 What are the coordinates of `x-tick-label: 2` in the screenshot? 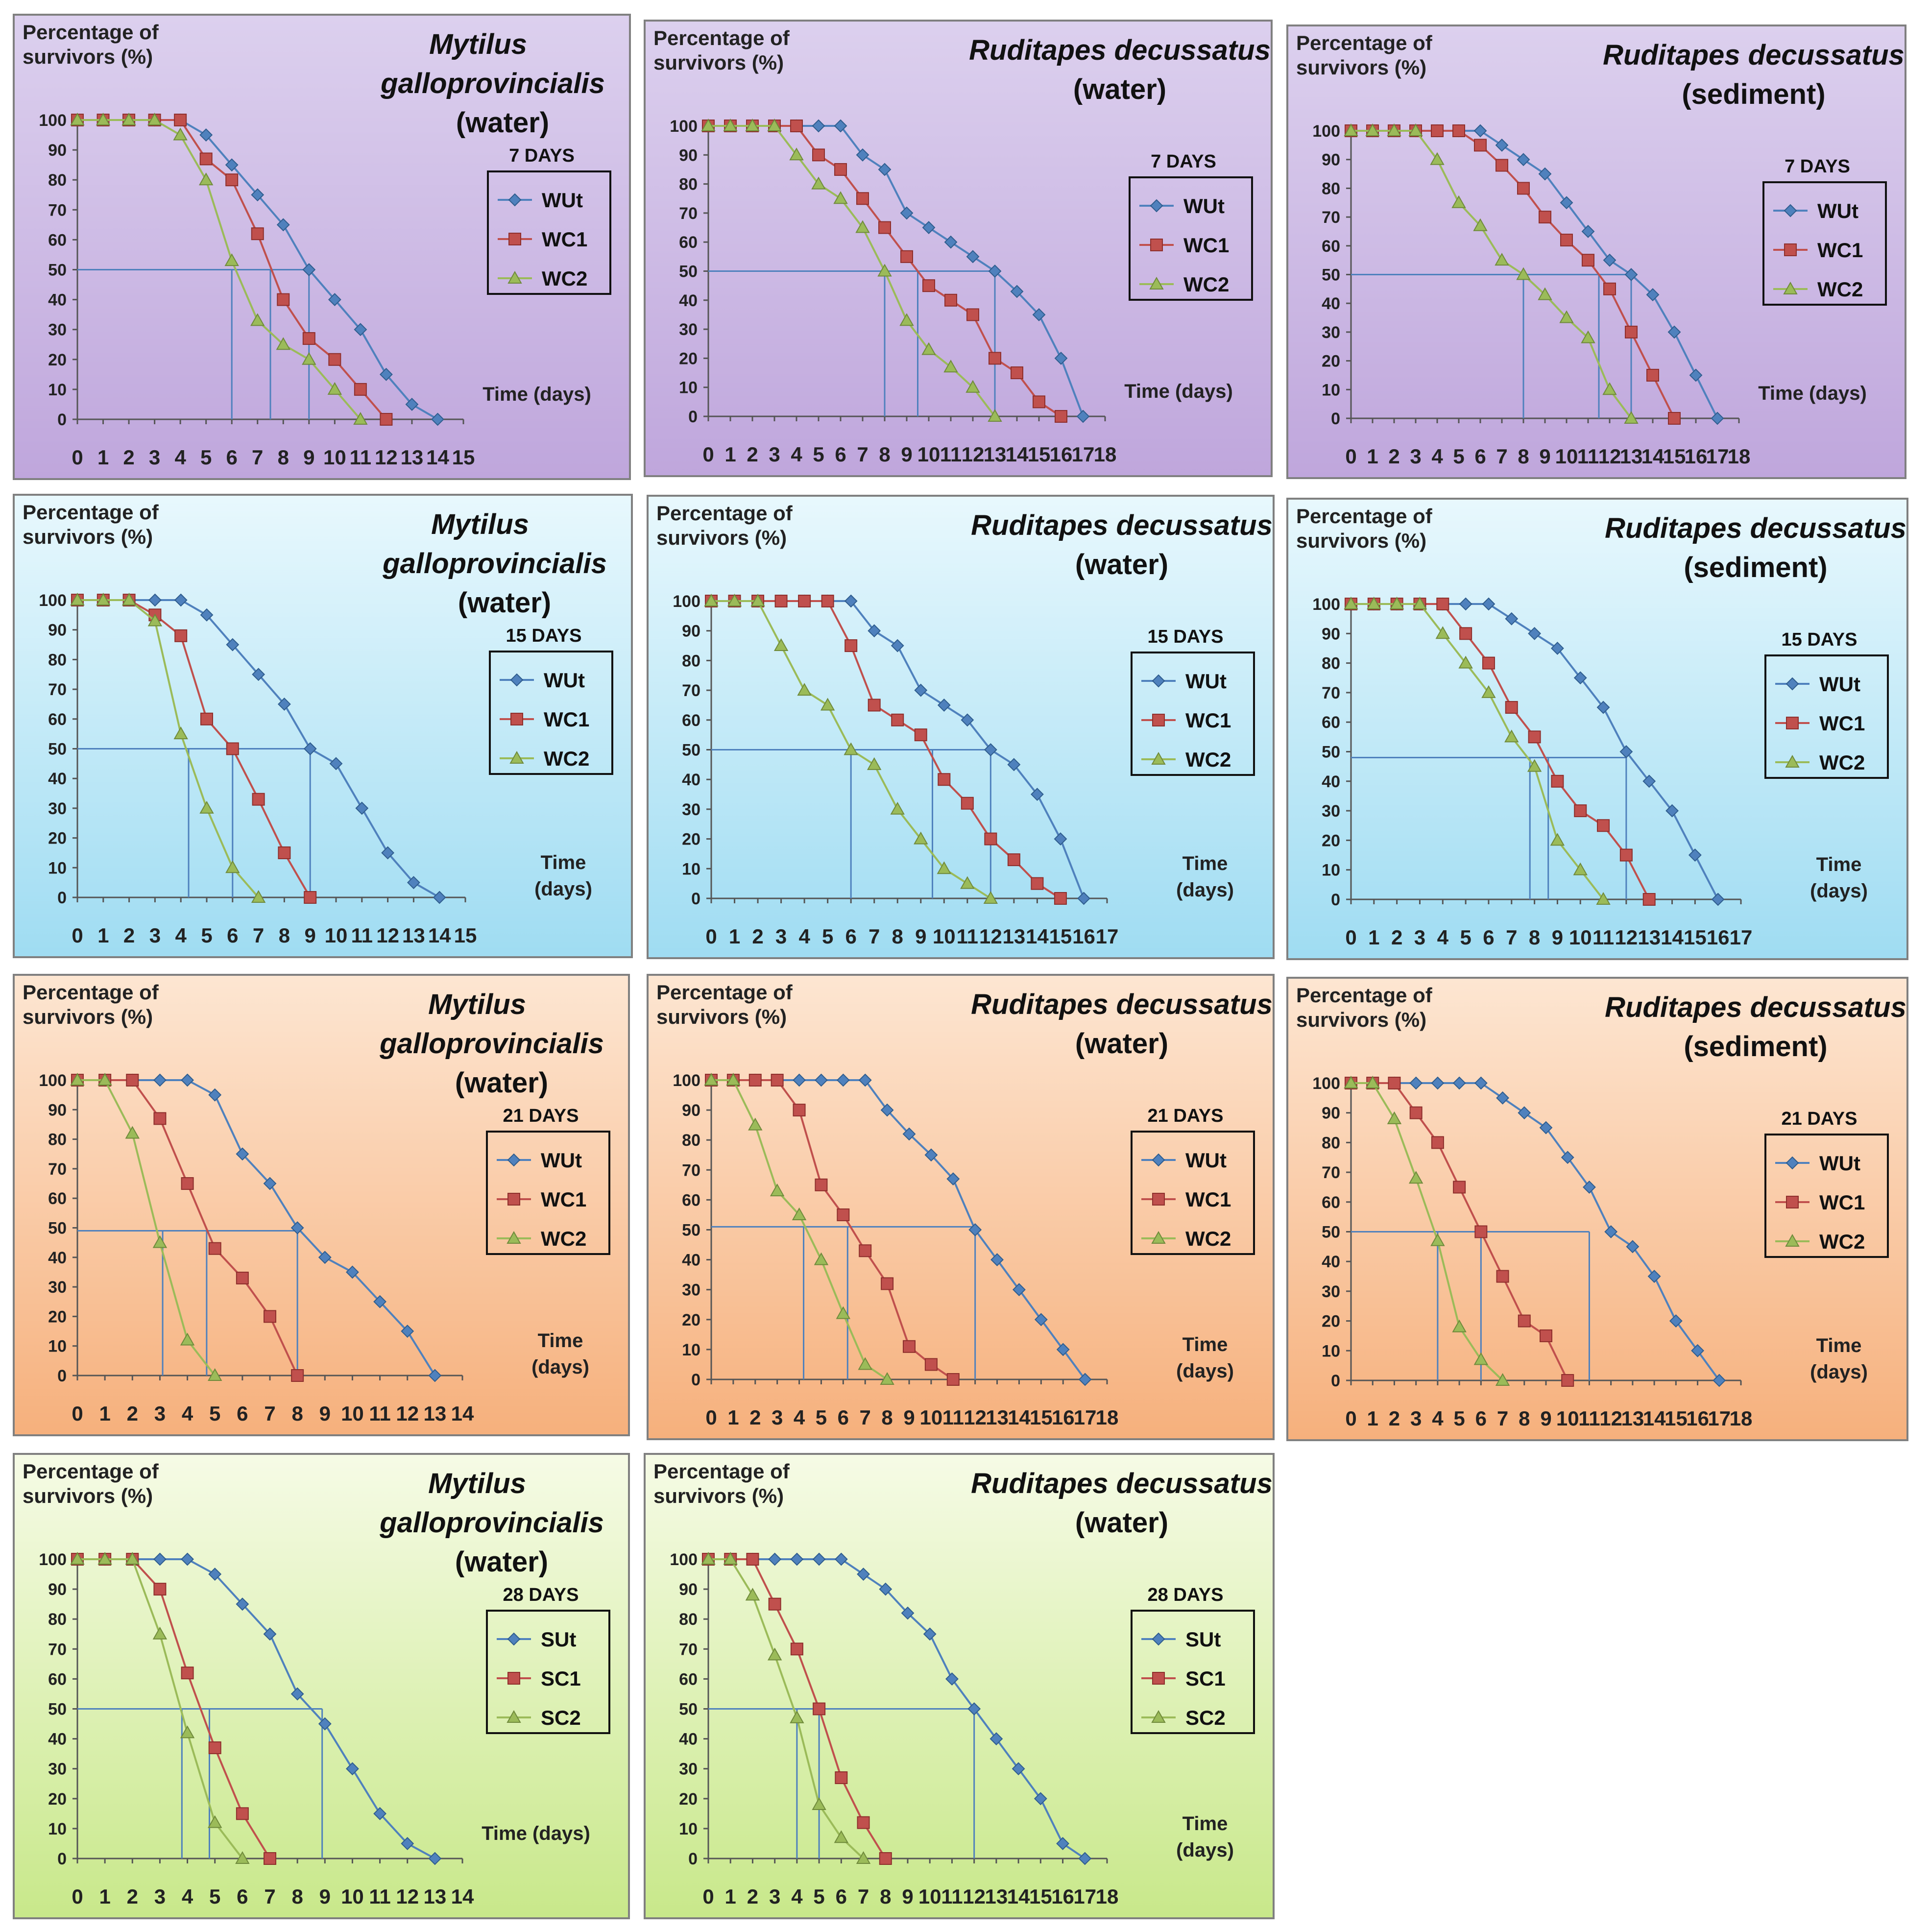 It's located at (132, 1896).